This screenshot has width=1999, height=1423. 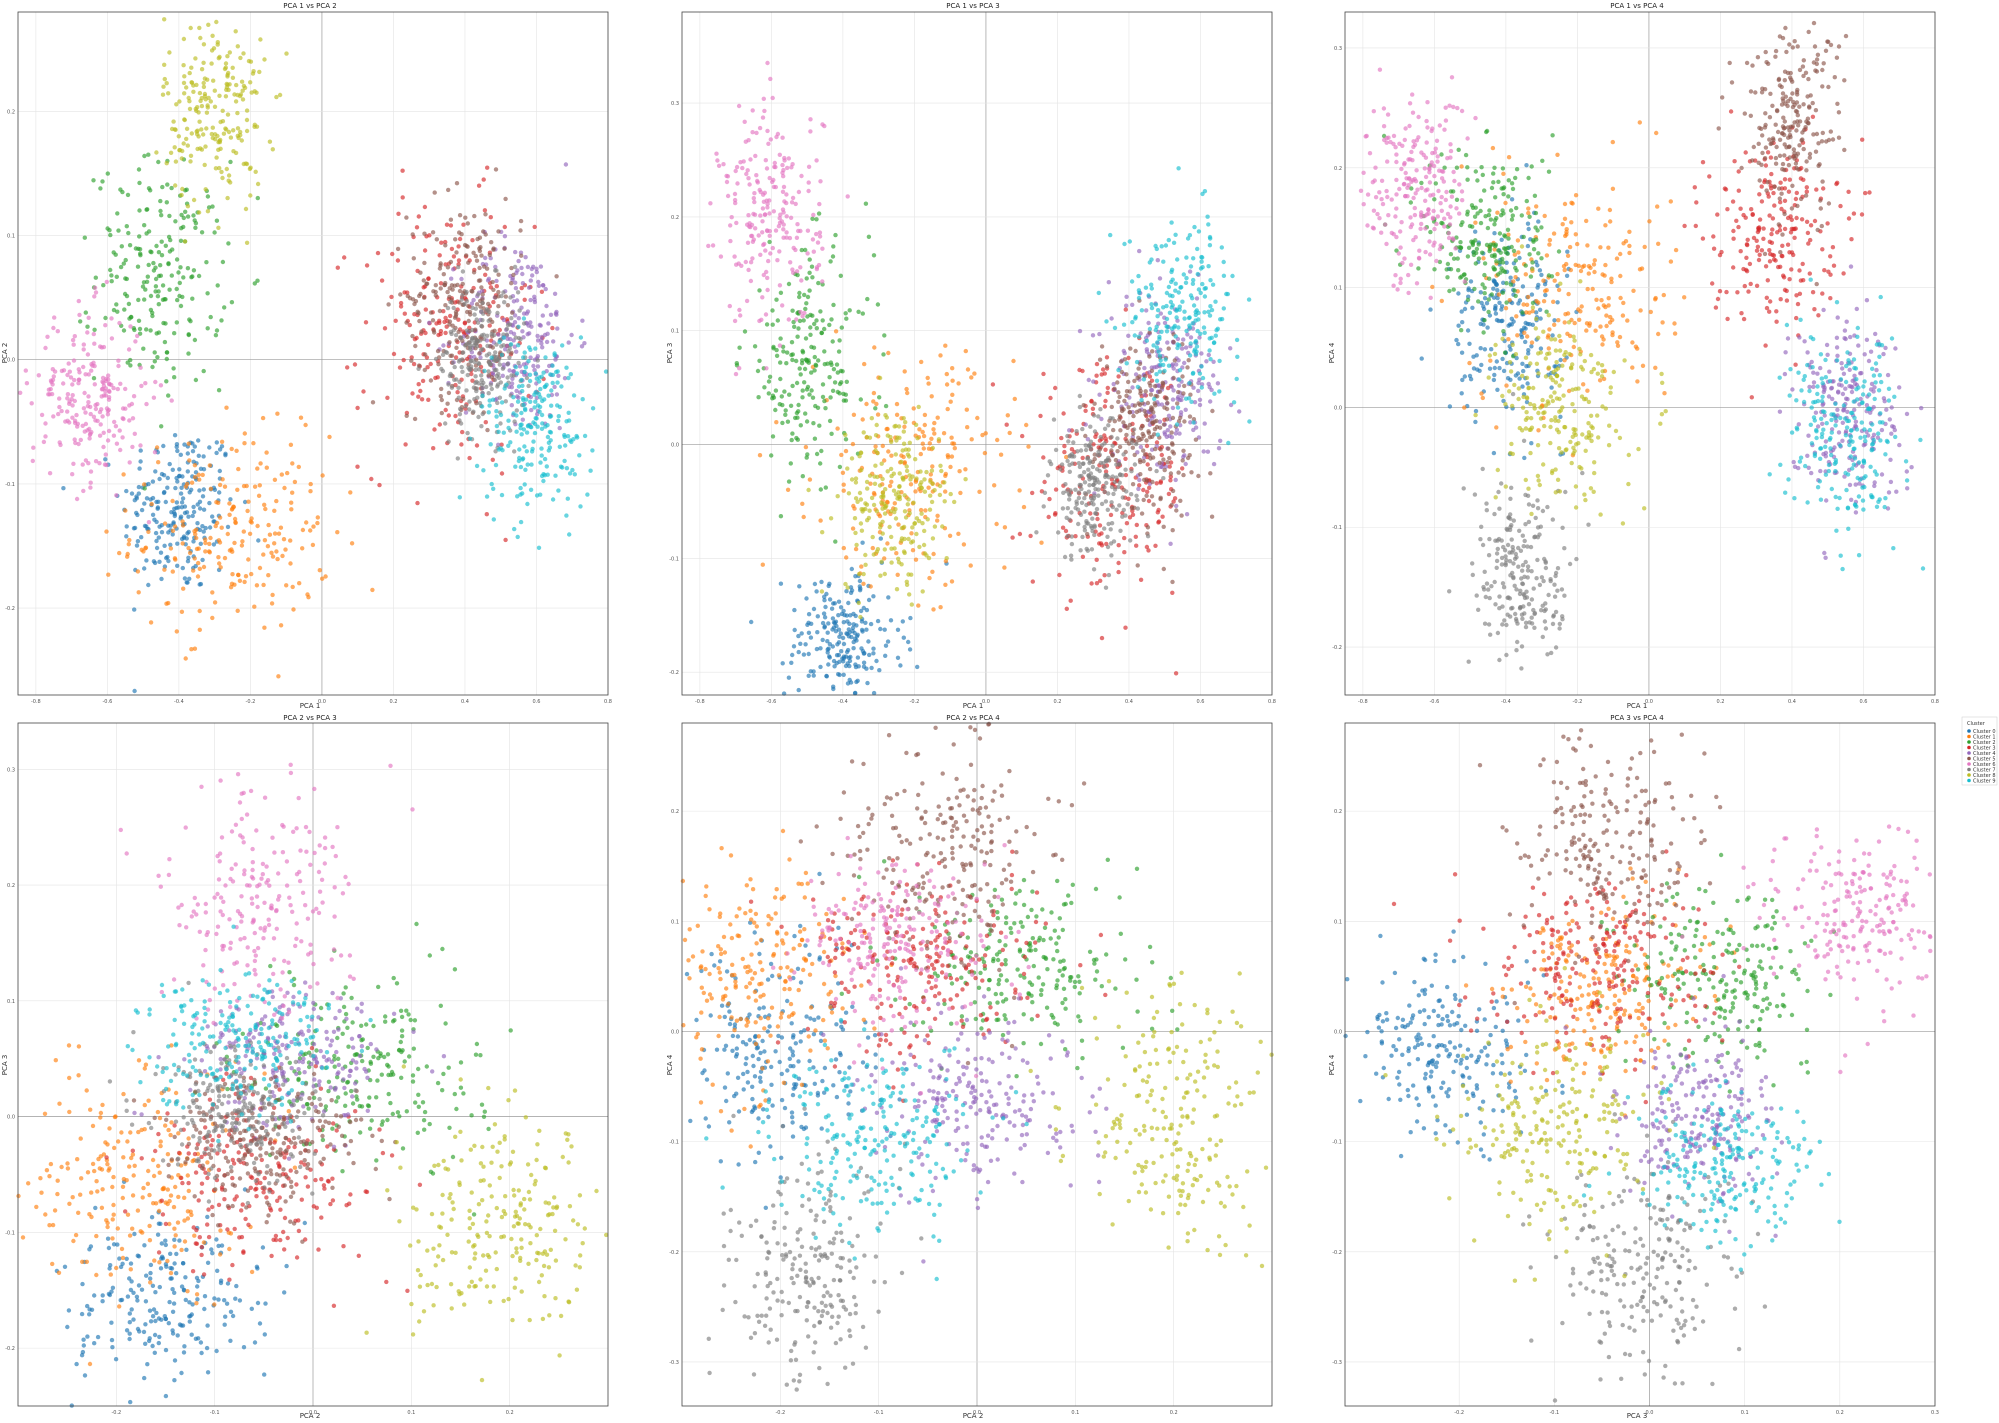 What do you see at coordinates (675, 332) in the screenshot?
I see `y-tick-label: 0.1` at bounding box center [675, 332].